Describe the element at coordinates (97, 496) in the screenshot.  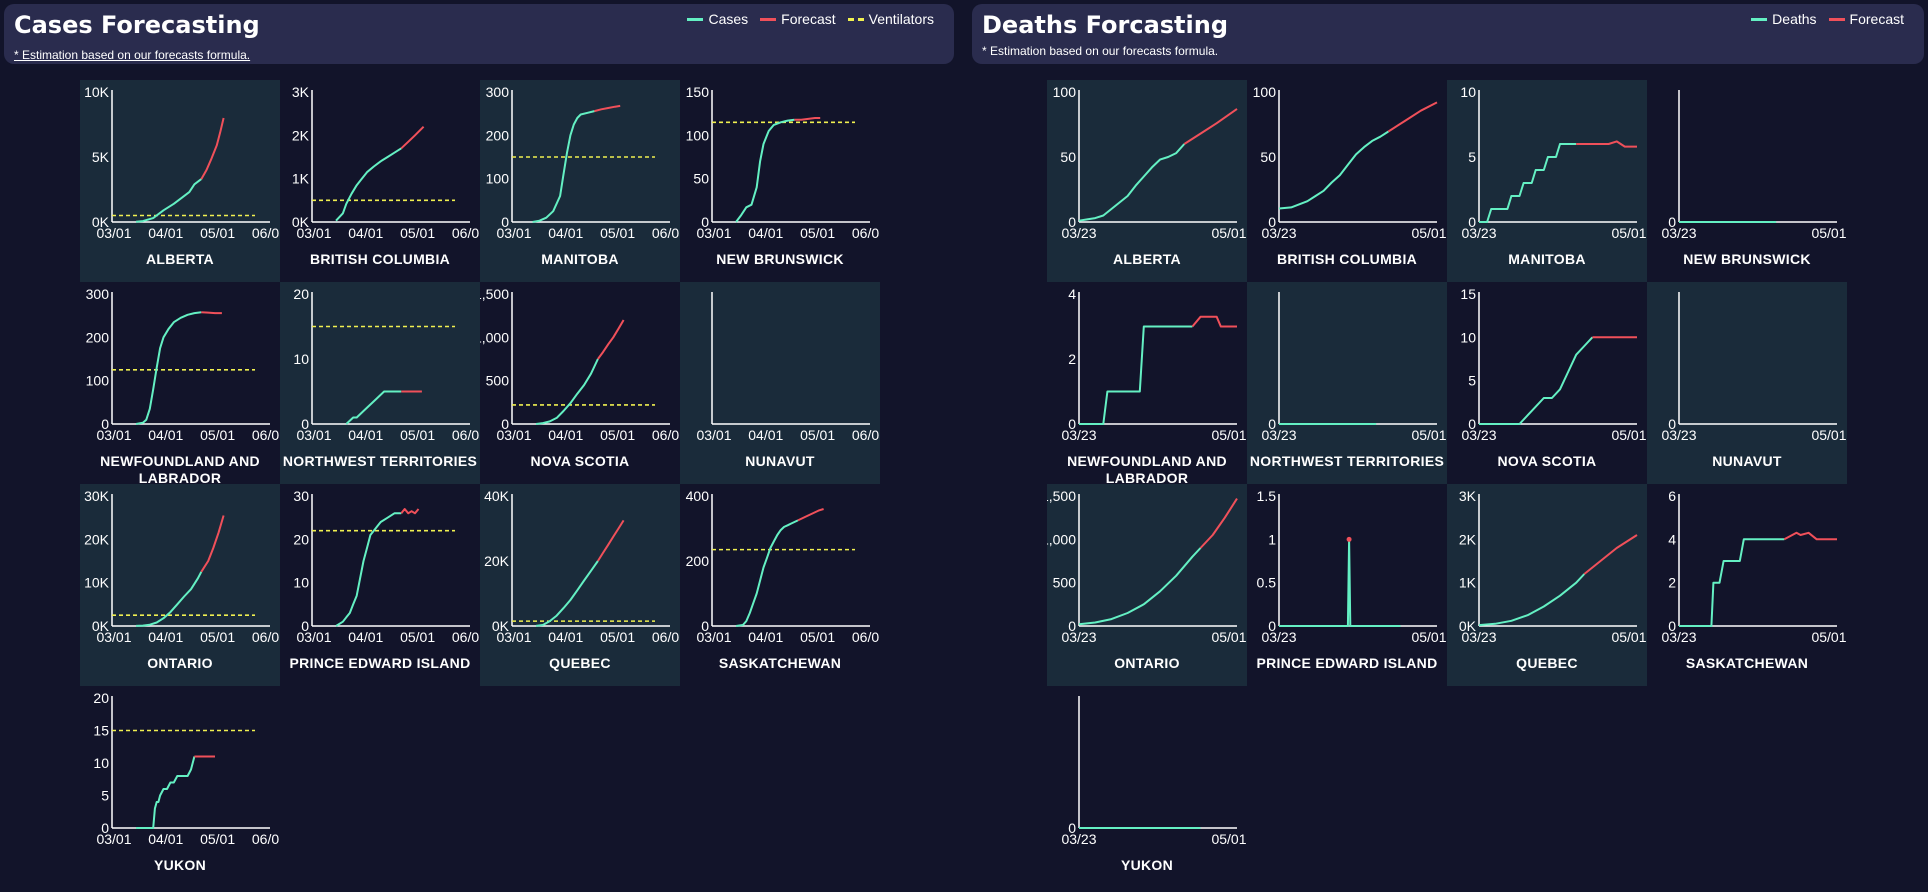
I see `y-tick-label: 30K` at that location.